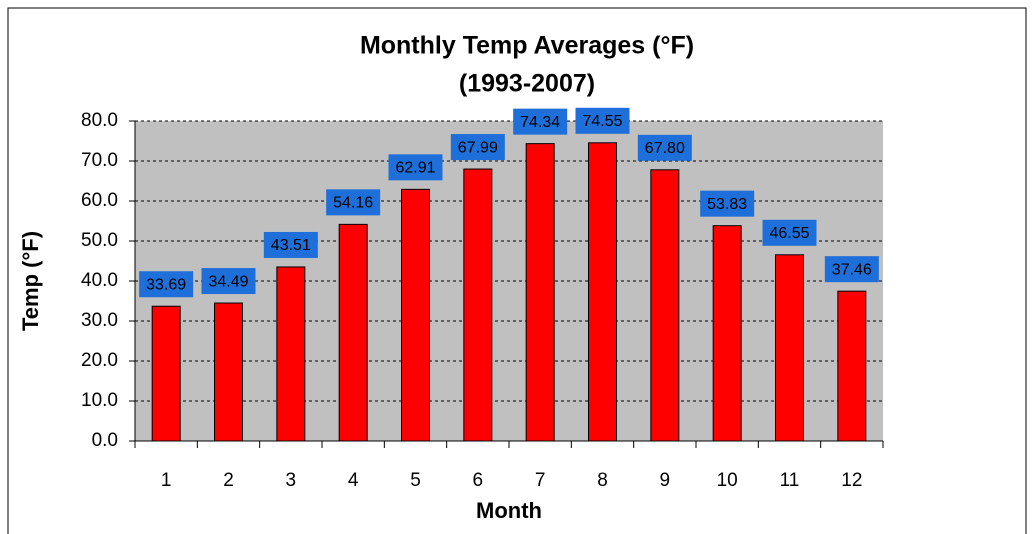  I want to click on y-tick-label: 80.0, so click(99, 120).